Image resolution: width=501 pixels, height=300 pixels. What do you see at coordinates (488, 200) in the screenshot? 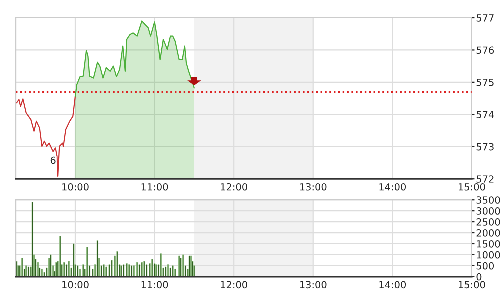
I see `y-tick-label: 3500` at bounding box center [488, 200].